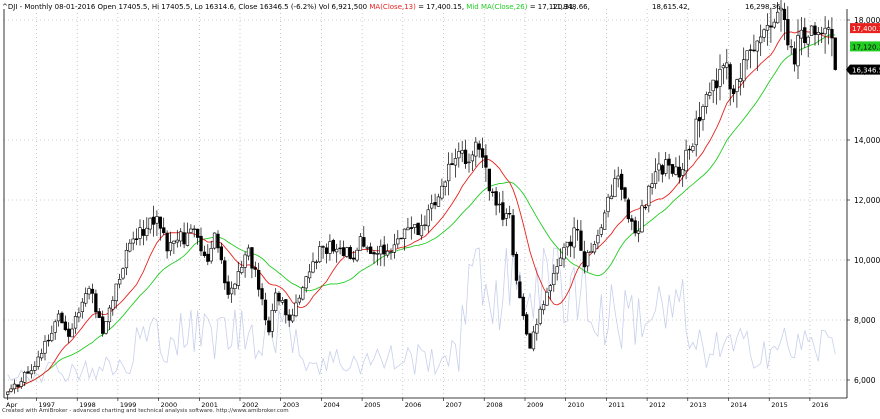 The image size is (880, 419). Describe the element at coordinates (865, 28) in the screenshot. I see `ma13-axis-label-group: 17,400.1` at that location.